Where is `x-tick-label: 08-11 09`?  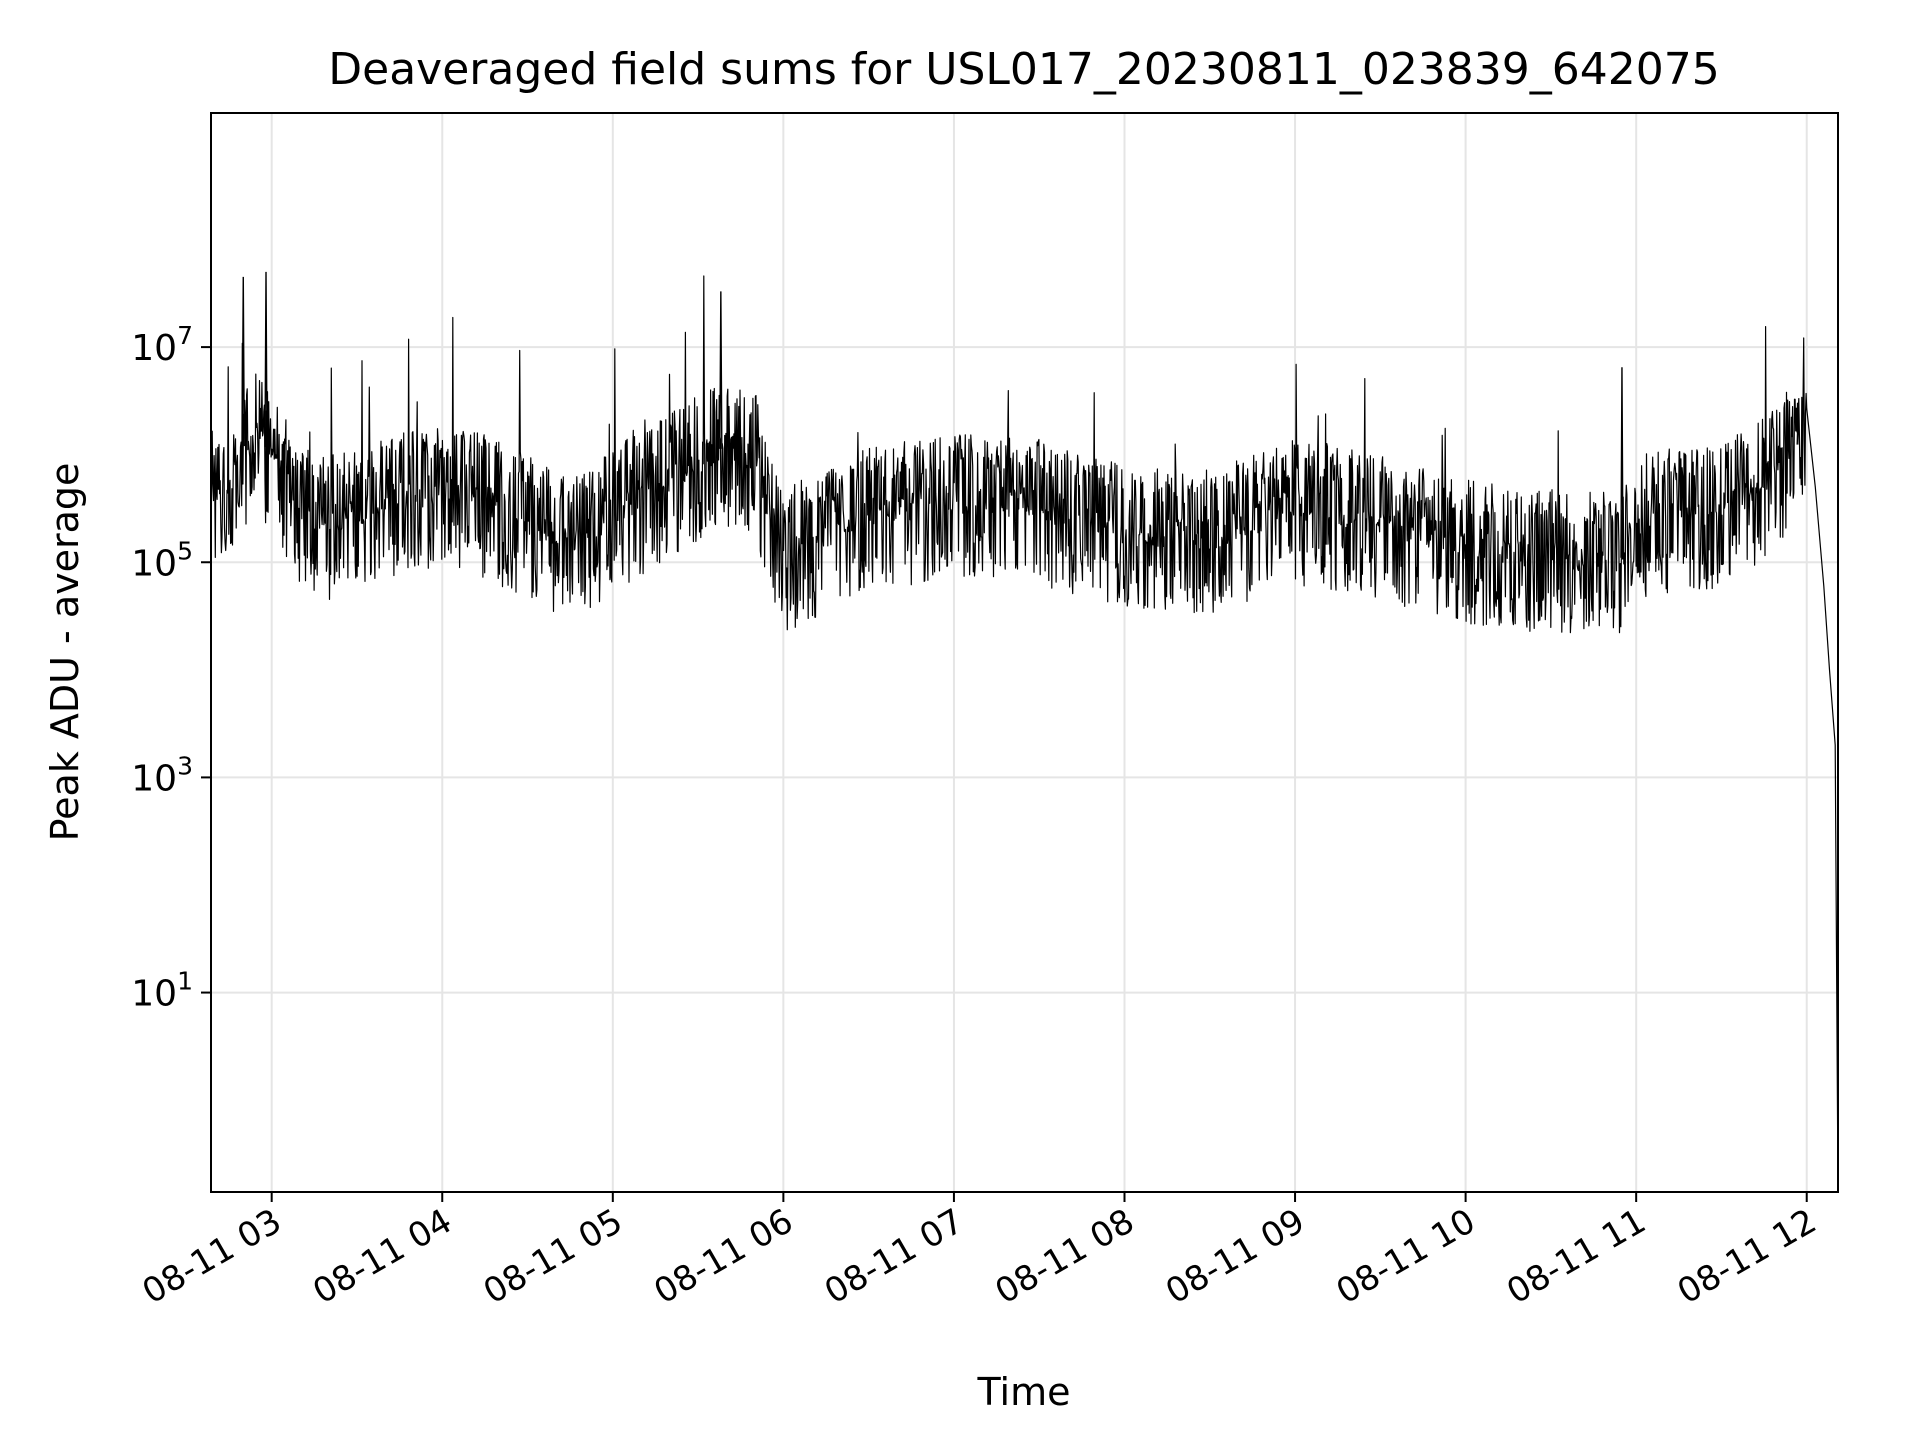 x-tick-label: 08-11 09 is located at coordinates (1235, 1256).